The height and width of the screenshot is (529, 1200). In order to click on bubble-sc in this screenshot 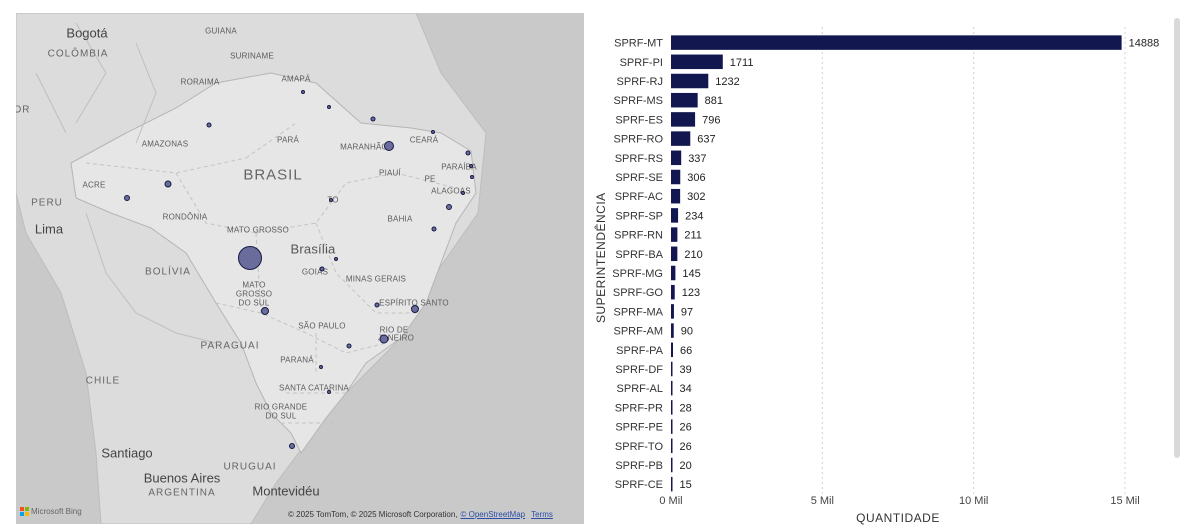, I will do `click(329, 392)`.